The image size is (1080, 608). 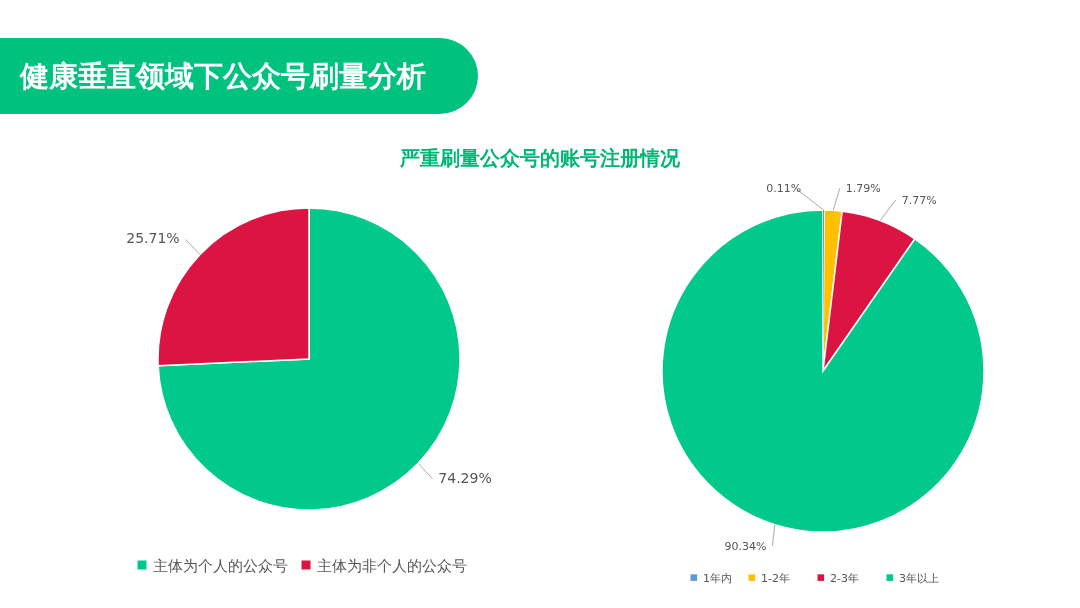 I want to click on legend-label: 2-3年, so click(x=845, y=578).